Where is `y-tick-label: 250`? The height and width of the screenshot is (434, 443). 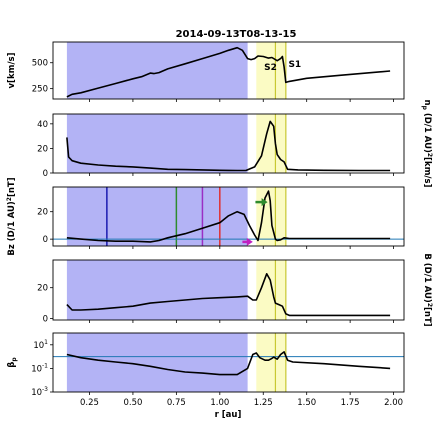
y-tick-label: 250 is located at coordinates (40, 90).